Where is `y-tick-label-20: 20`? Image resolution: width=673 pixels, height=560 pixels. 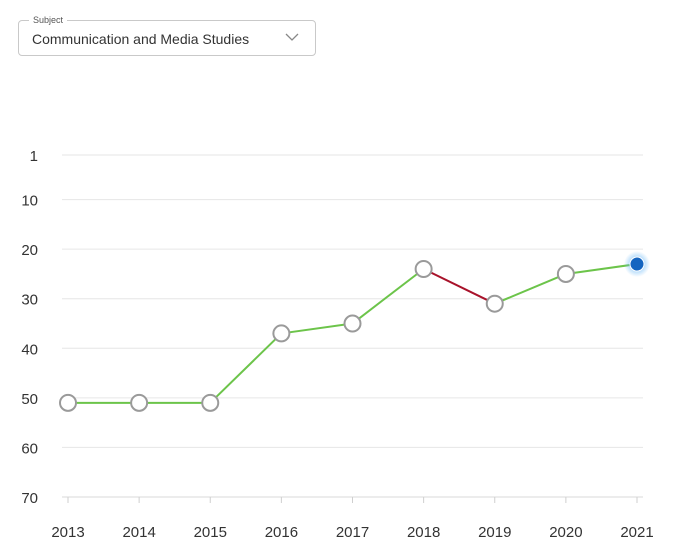
y-tick-label-20: 20 is located at coordinates (29, 250).